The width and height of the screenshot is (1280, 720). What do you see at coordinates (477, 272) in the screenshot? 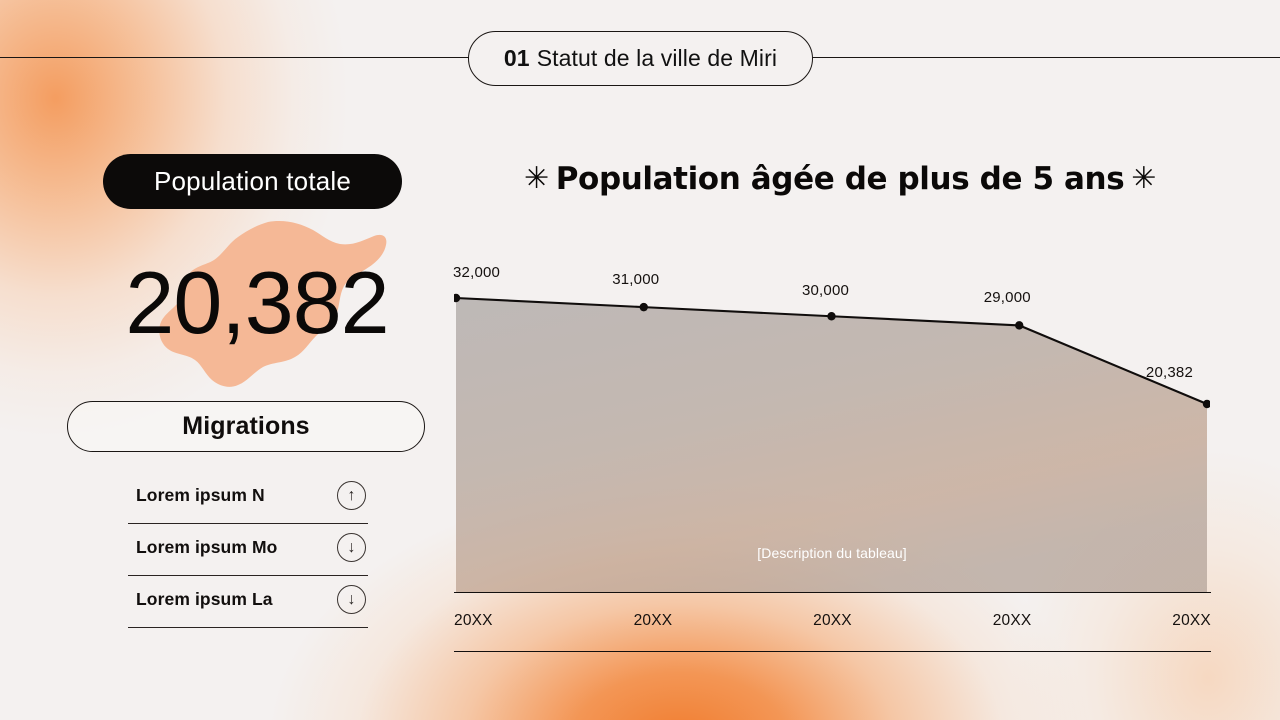
I see `chart-point-label: 32,000` at bounding box center [477, 272].